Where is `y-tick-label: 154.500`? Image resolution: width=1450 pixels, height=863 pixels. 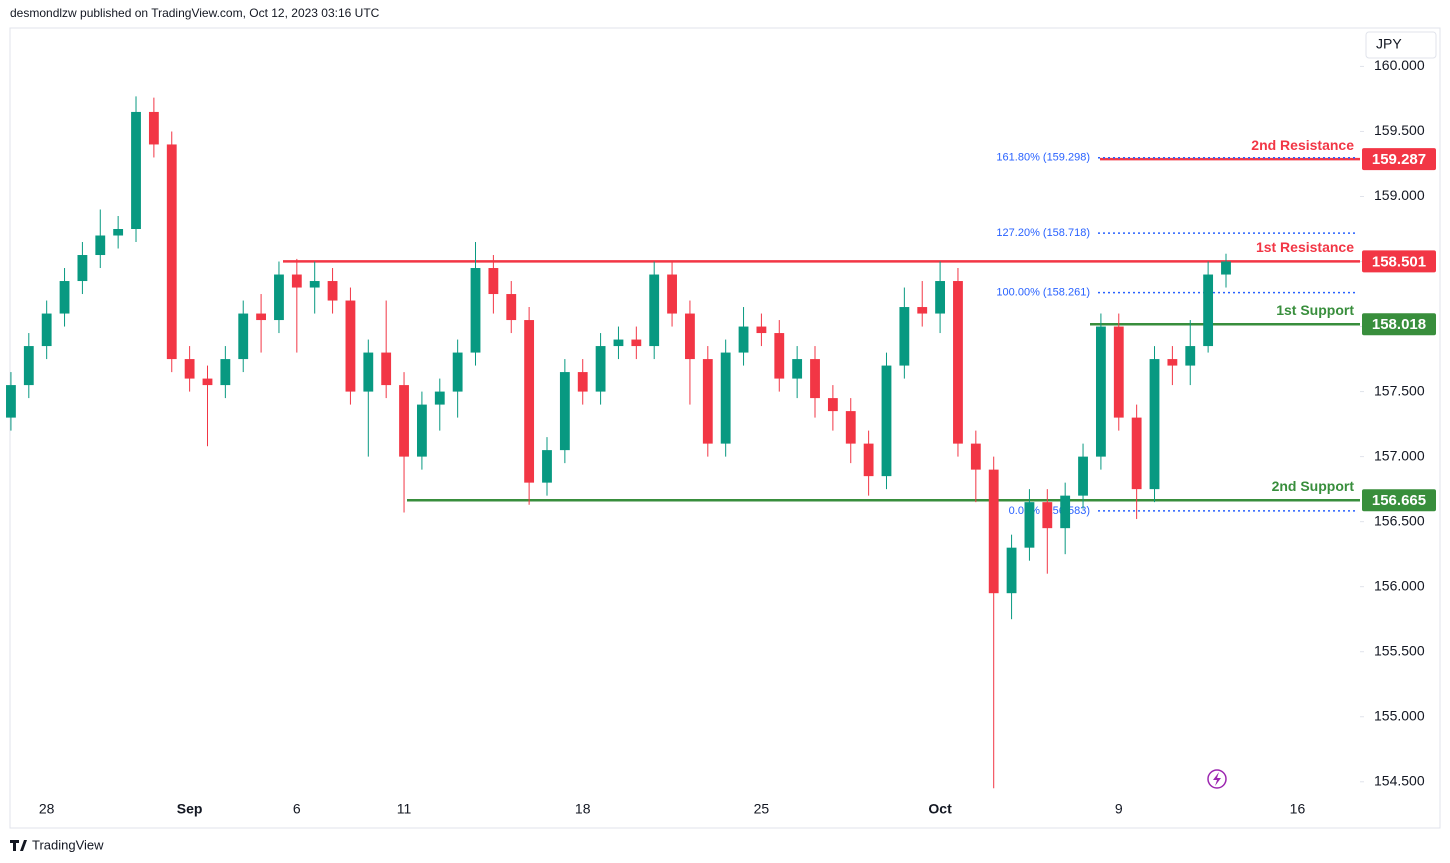
y-tick-label: 154.500 is located at coordinates (1399, 780).